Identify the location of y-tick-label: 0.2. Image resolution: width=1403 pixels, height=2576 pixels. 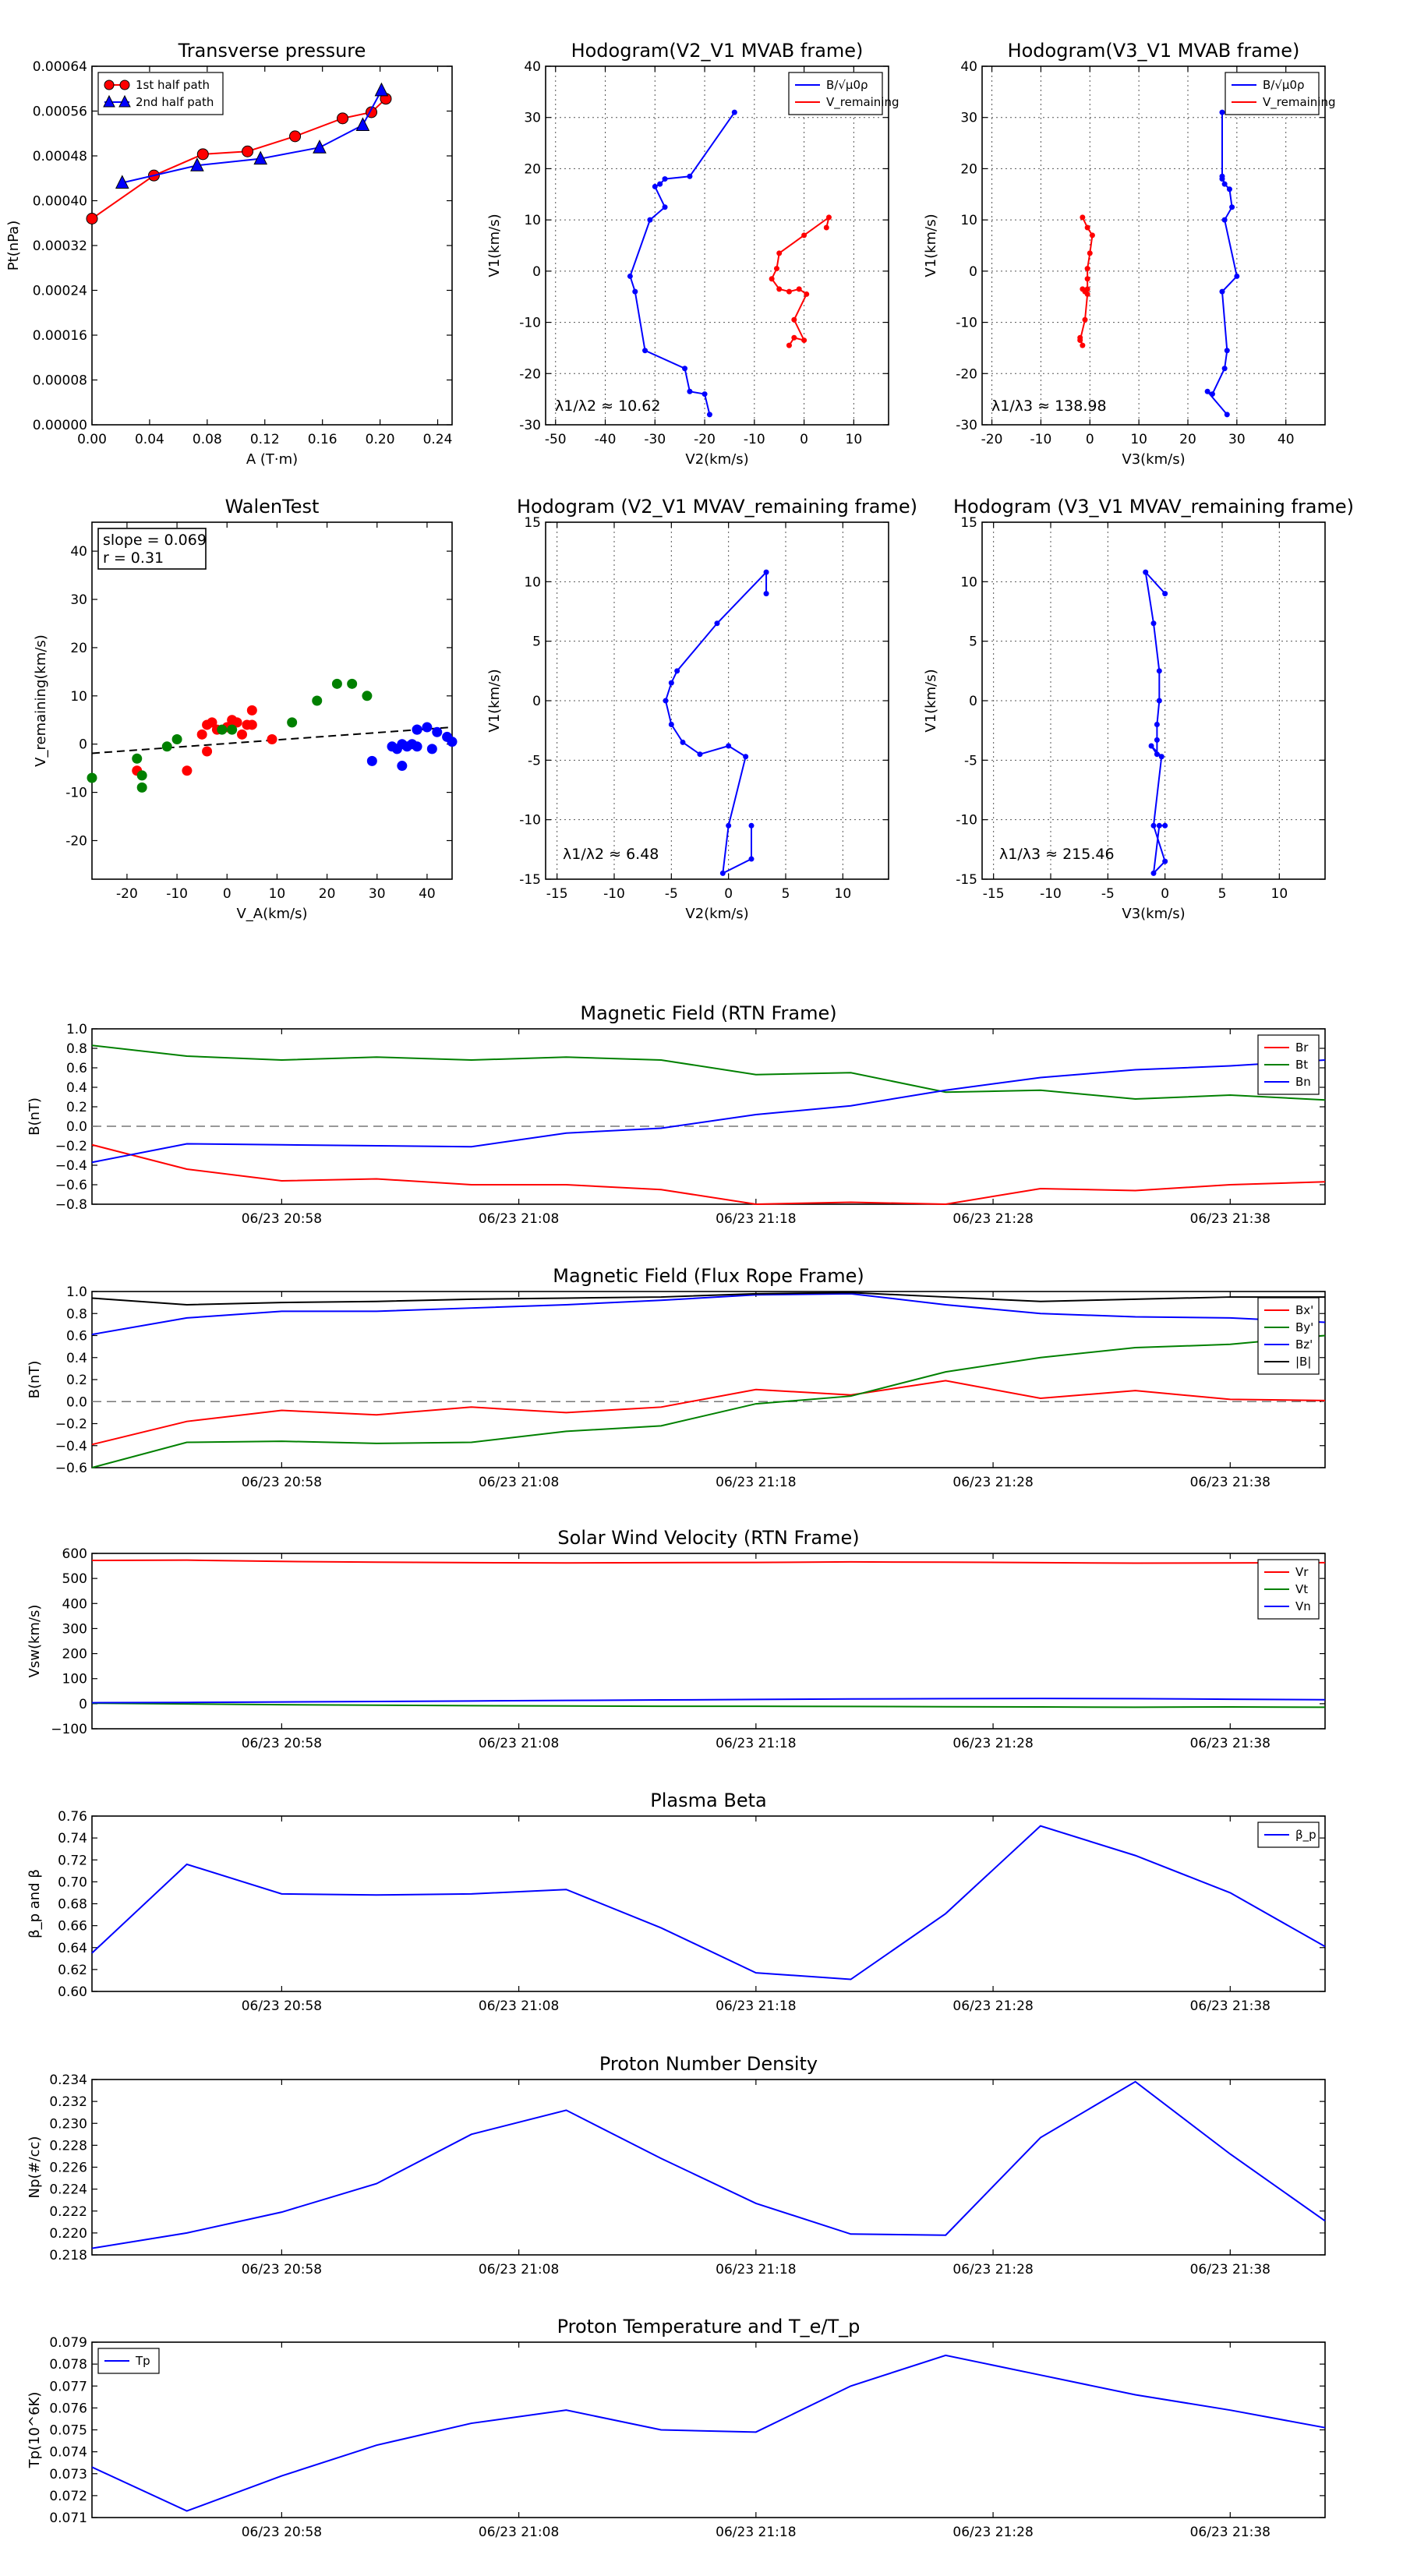
(76, 1380).